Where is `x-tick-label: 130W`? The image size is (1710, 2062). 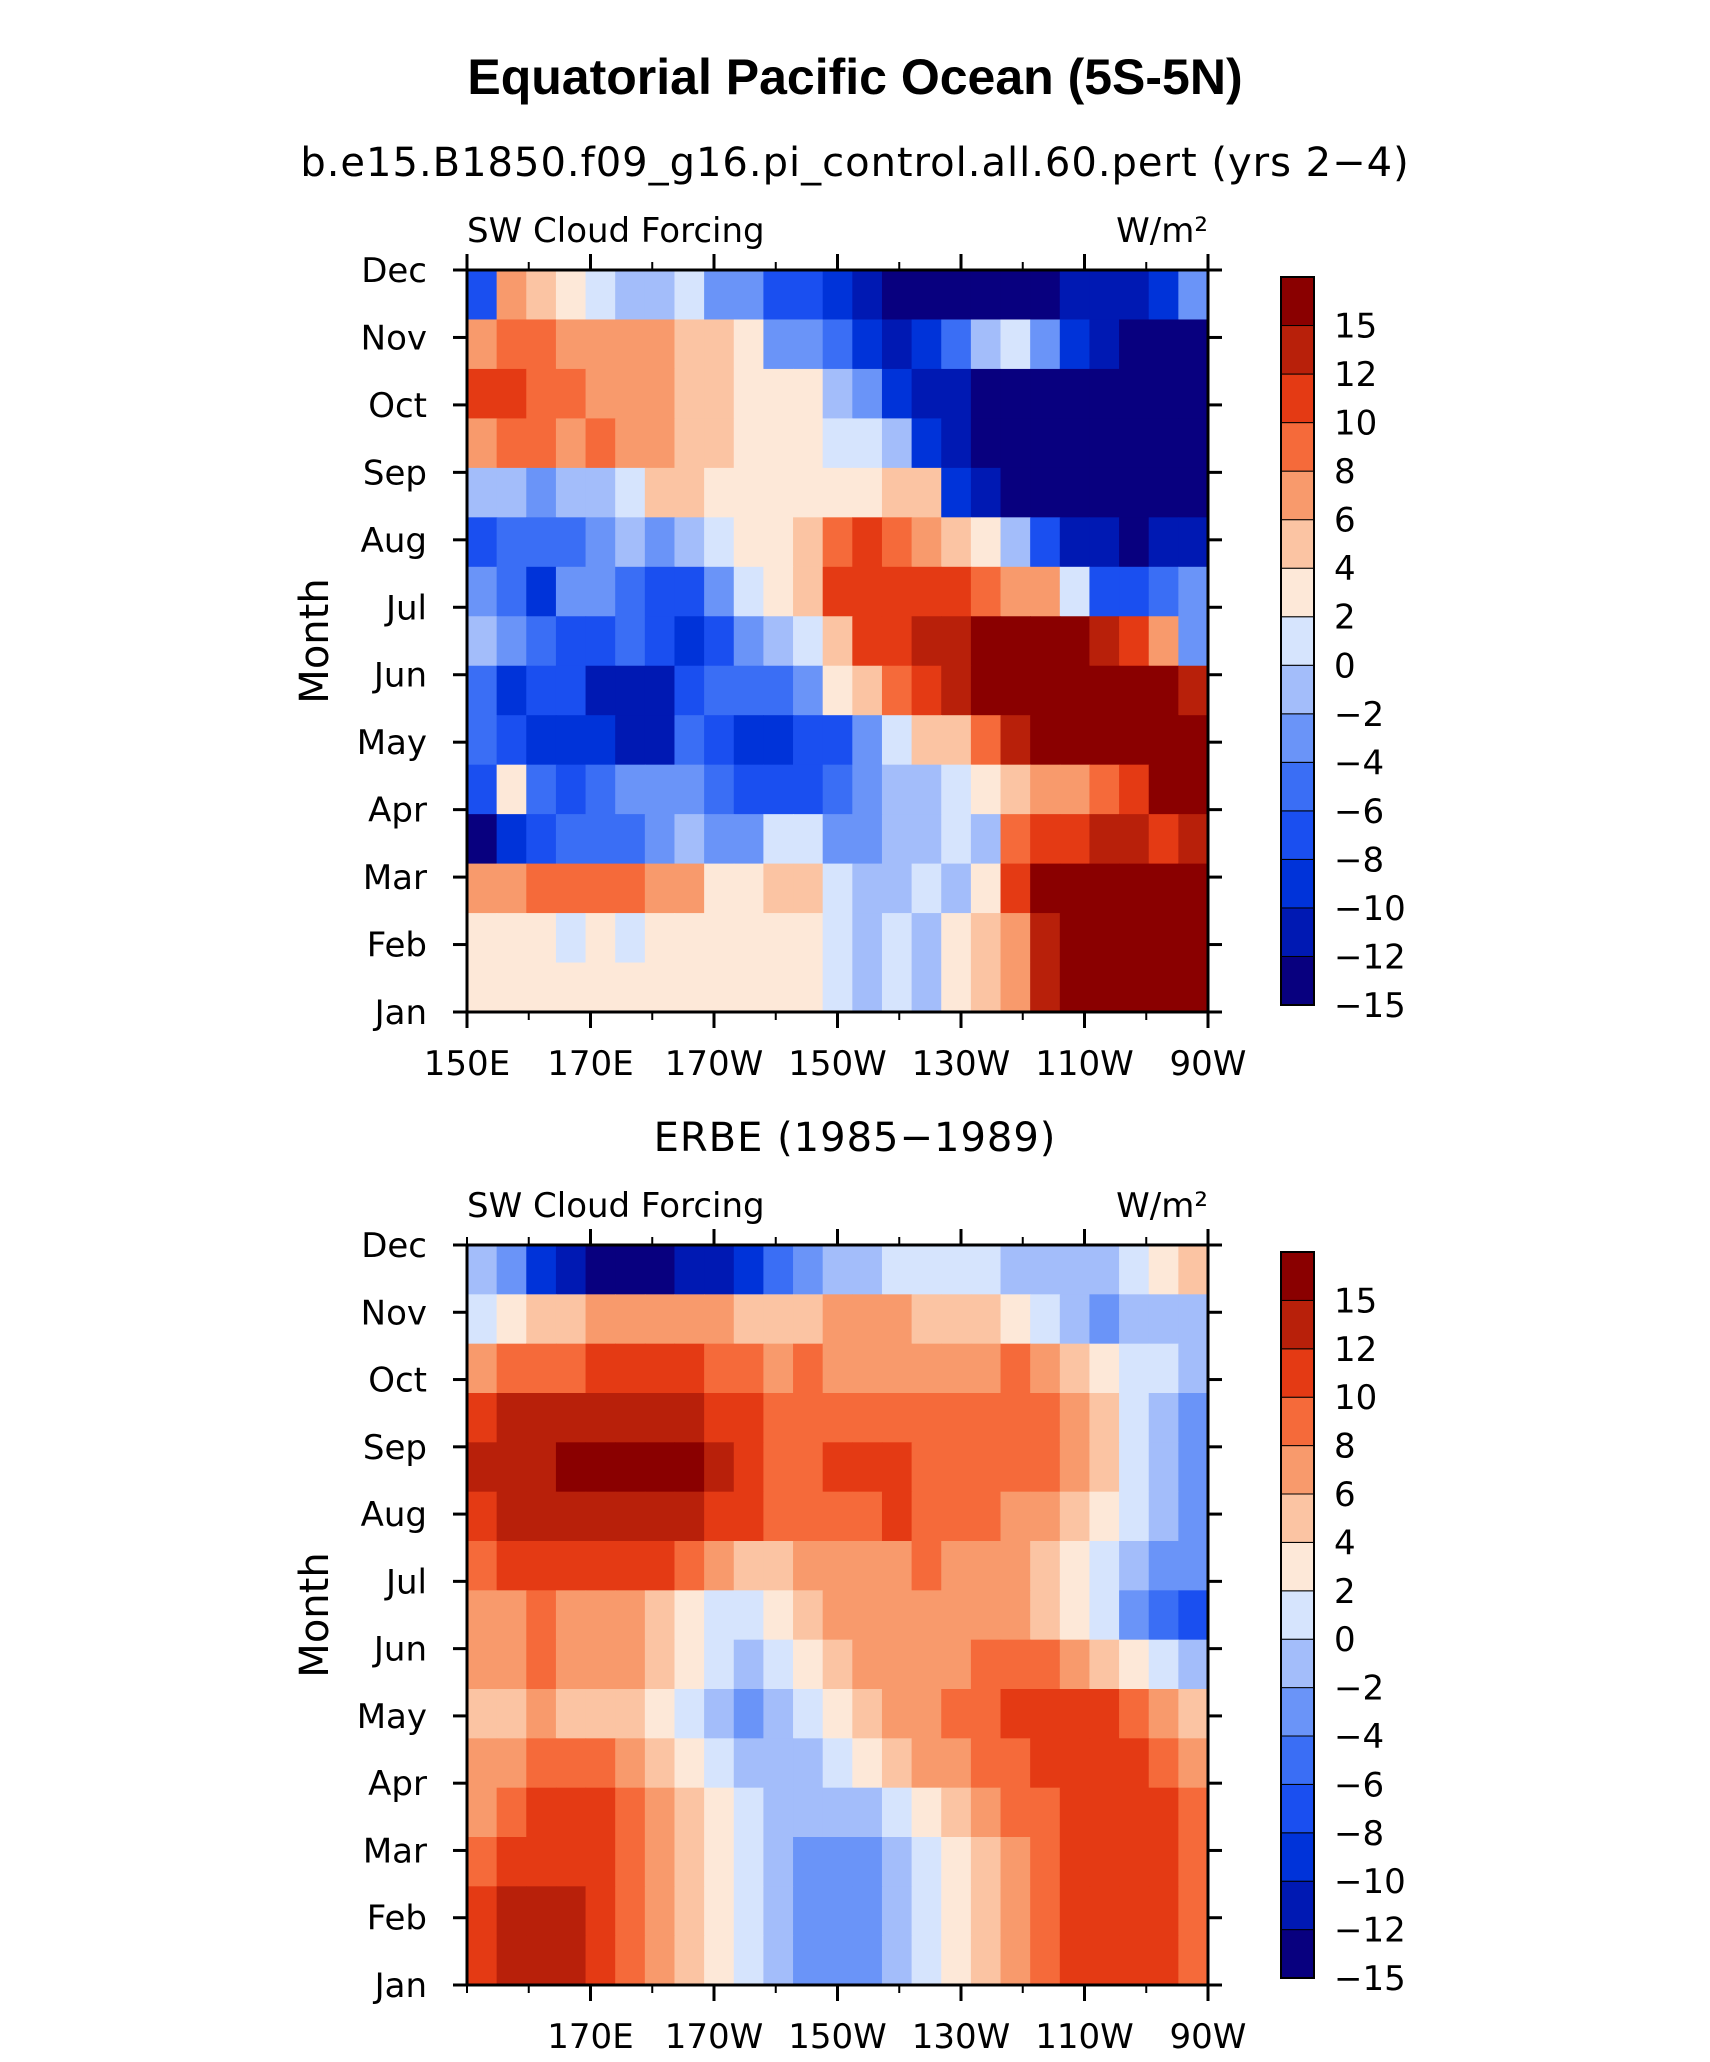
x-tick-label: 130W is located at coordinates (961, 1064).